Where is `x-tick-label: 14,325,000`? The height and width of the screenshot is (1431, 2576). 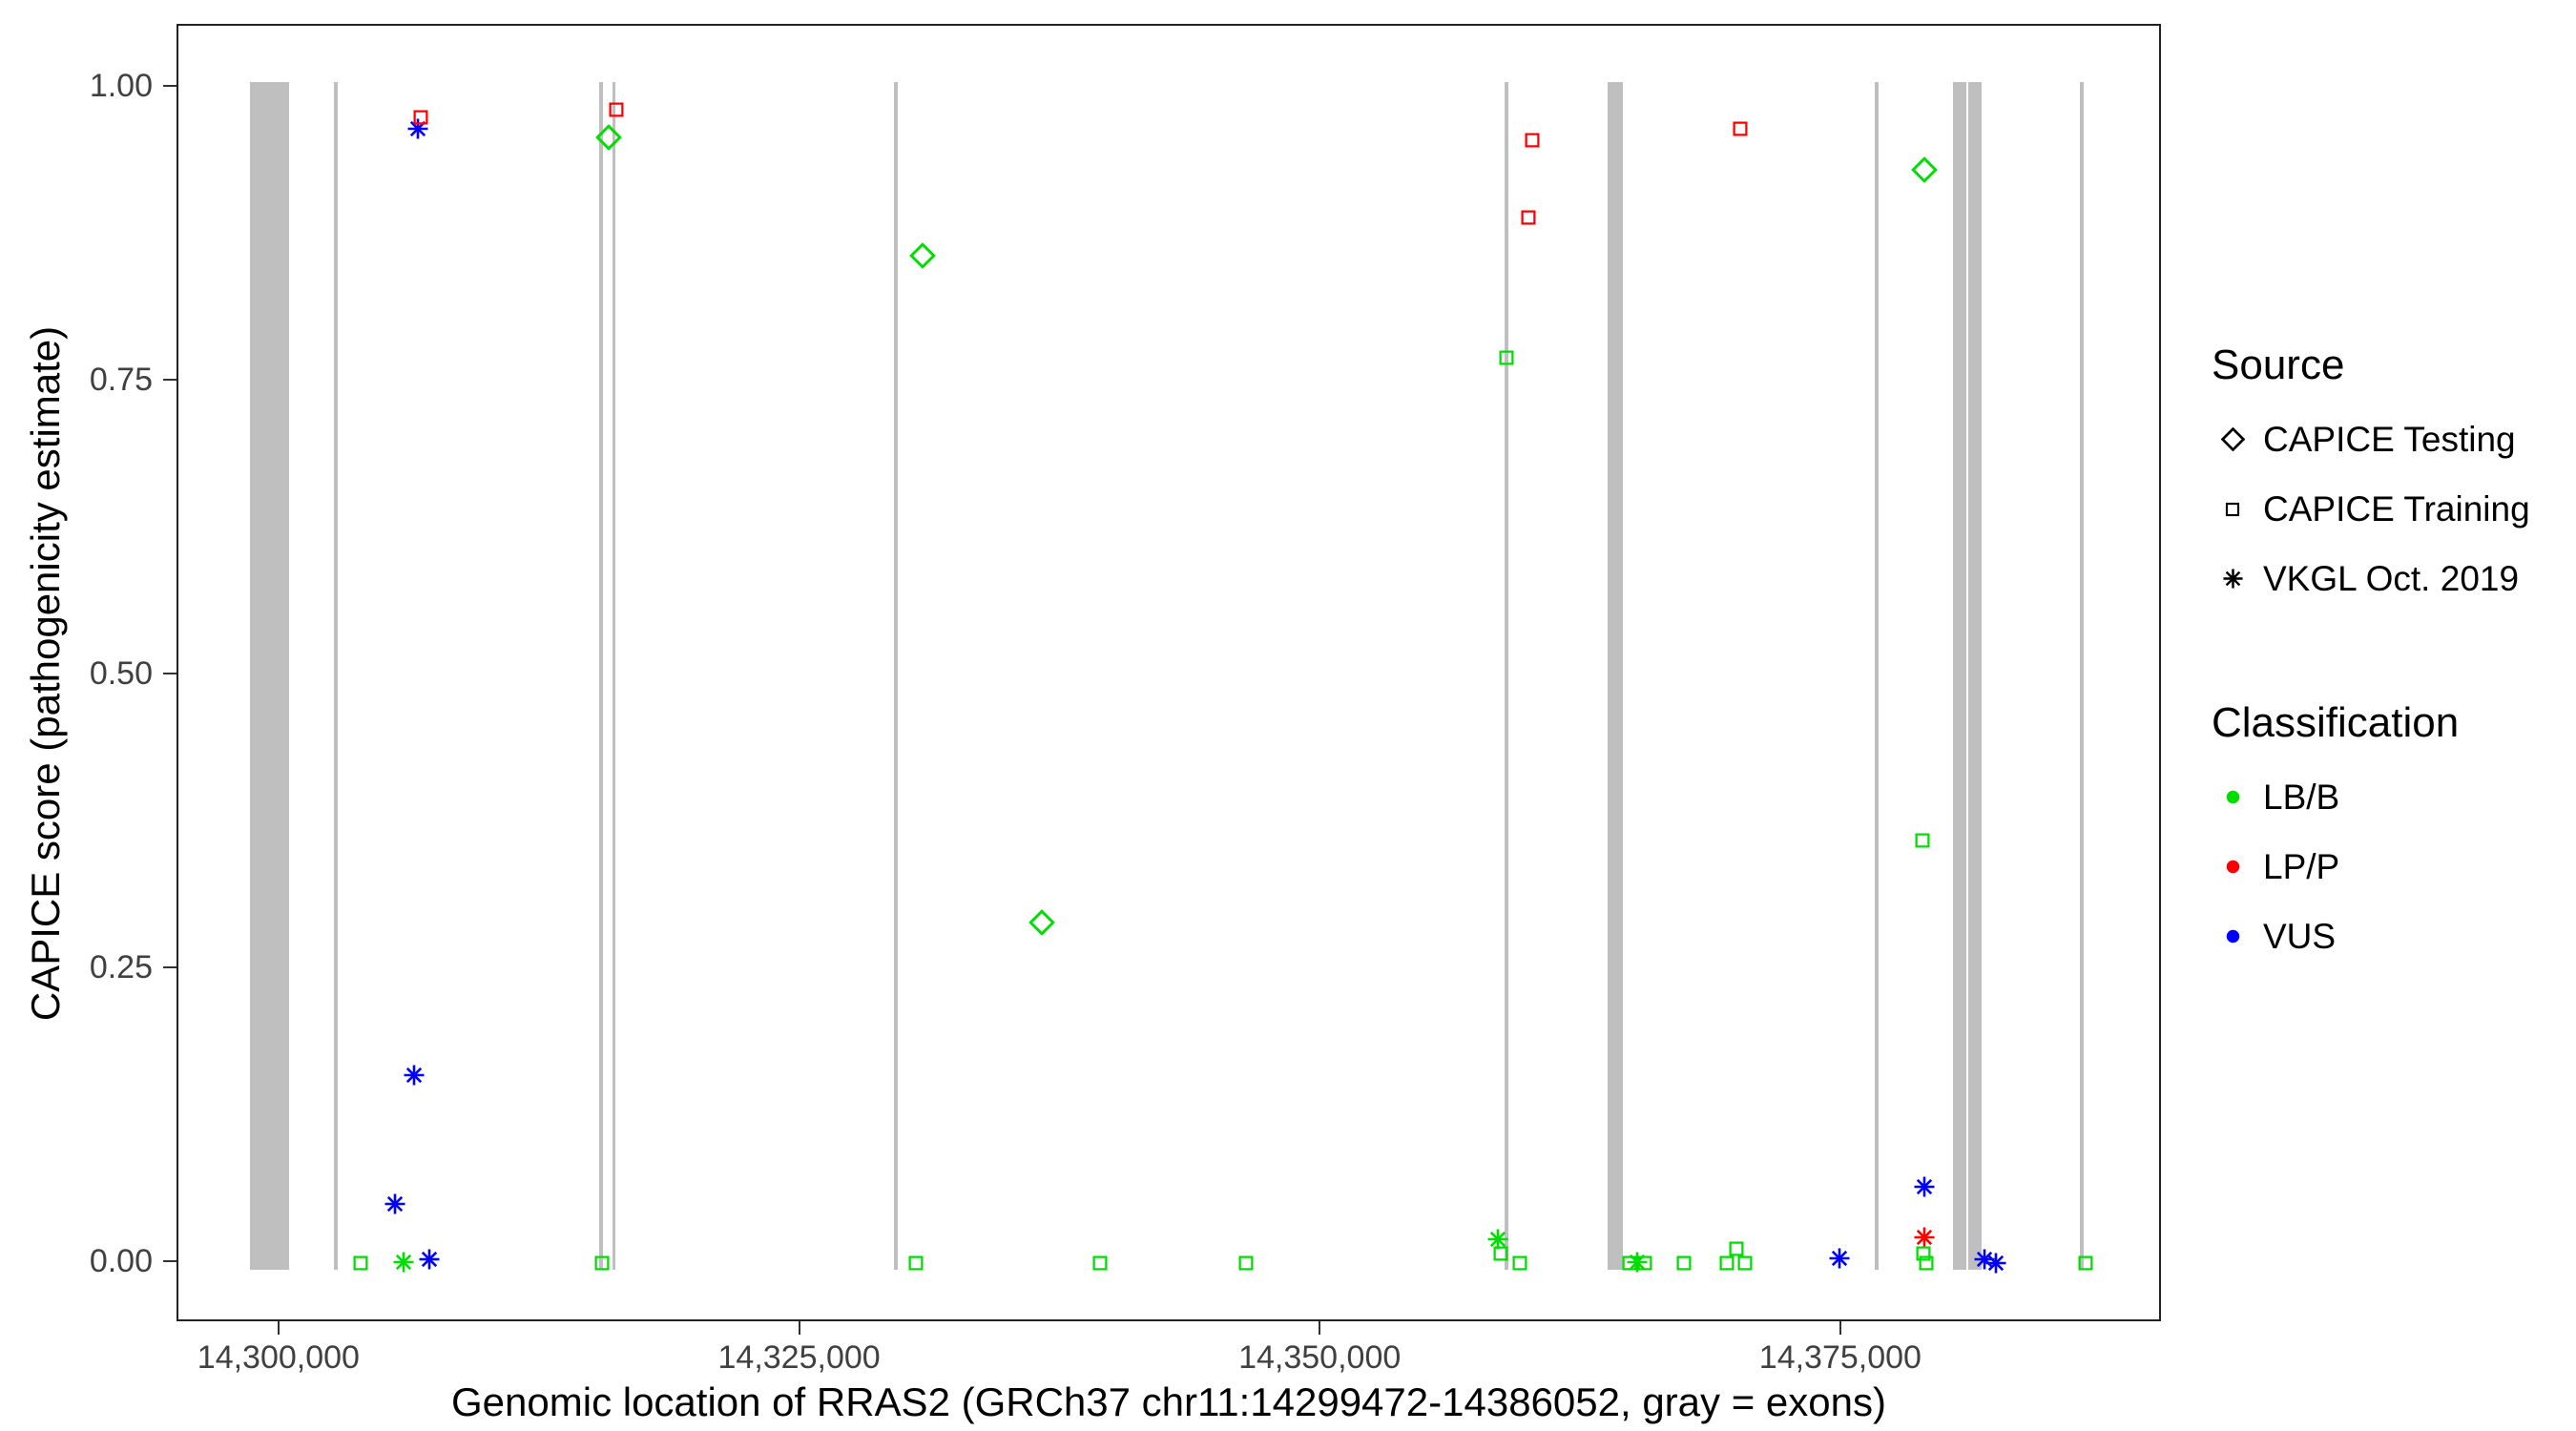 x-tick-label: 14,325,000 is located at coordinates (799, 1357).